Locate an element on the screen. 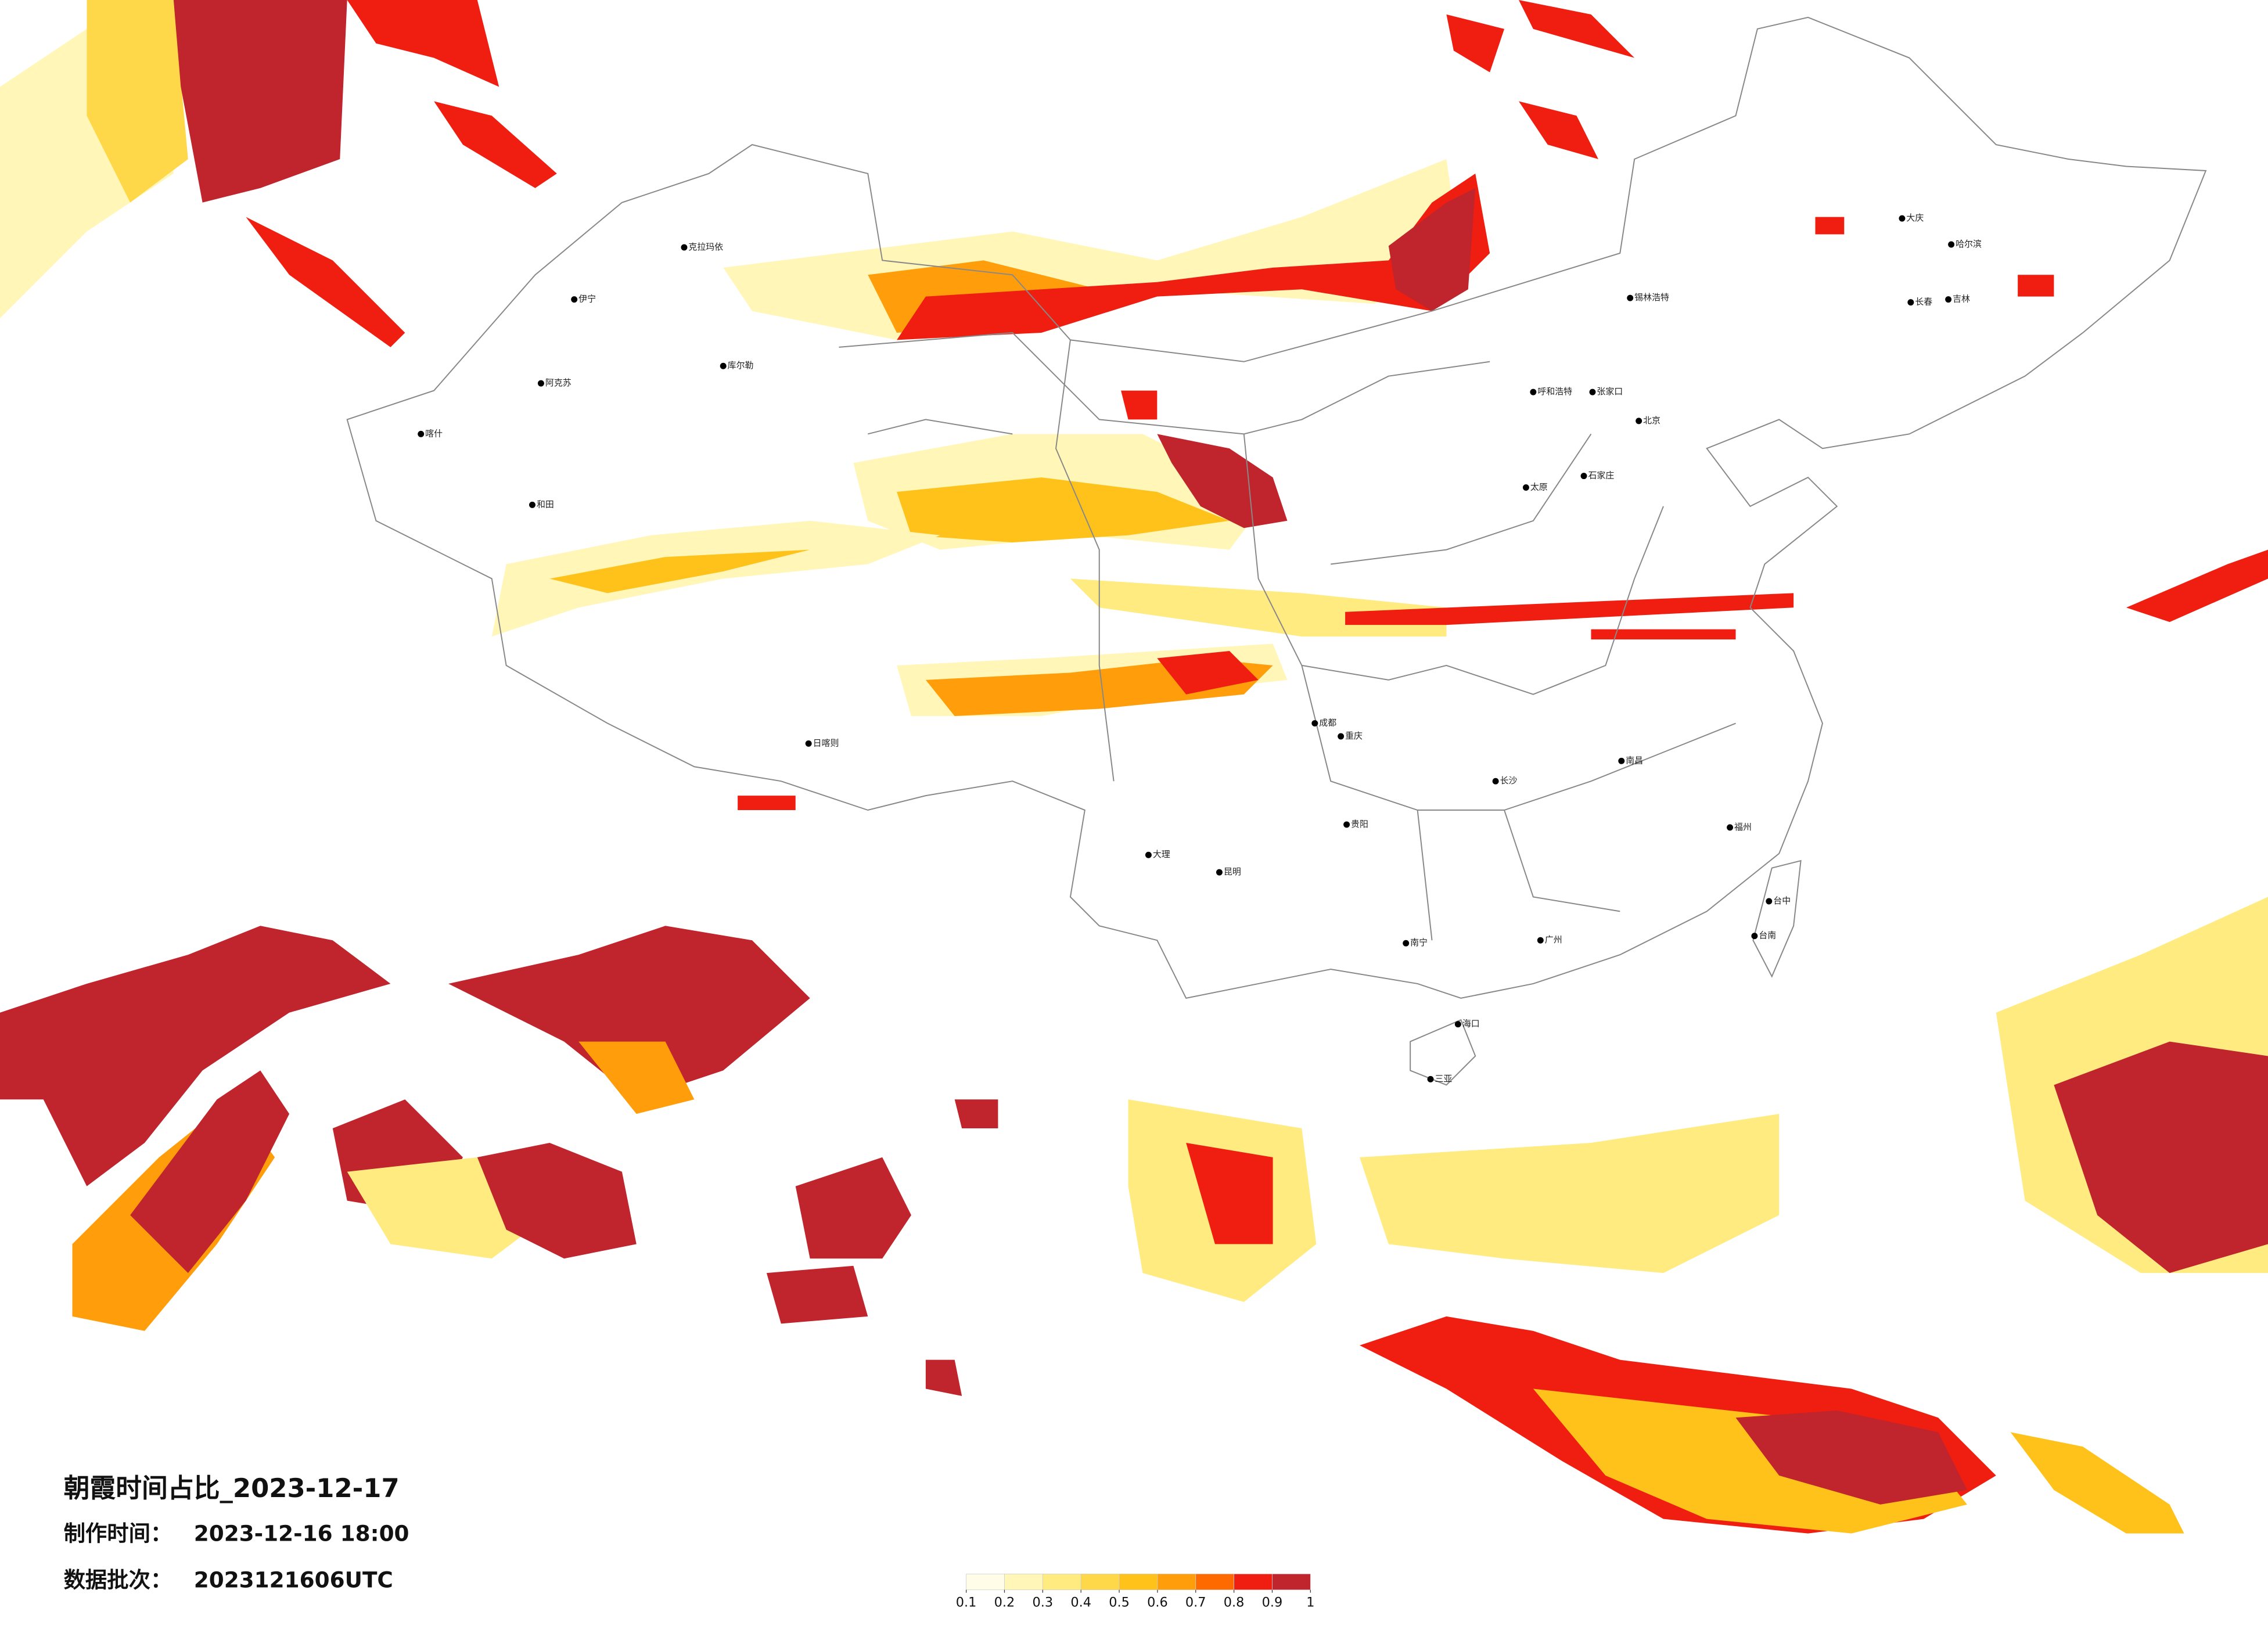 The height and width of the screenshot is (1626, 2268). city-label: 重庆 is located at coordinates (1354, 736).